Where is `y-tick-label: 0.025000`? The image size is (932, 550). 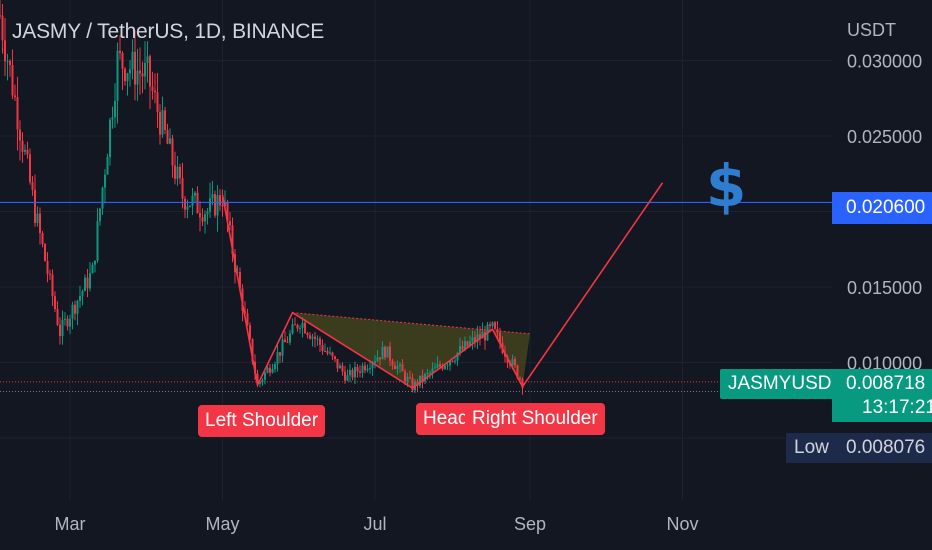 y-tick-label: 0.025000 is located at coordinates (884, 137).